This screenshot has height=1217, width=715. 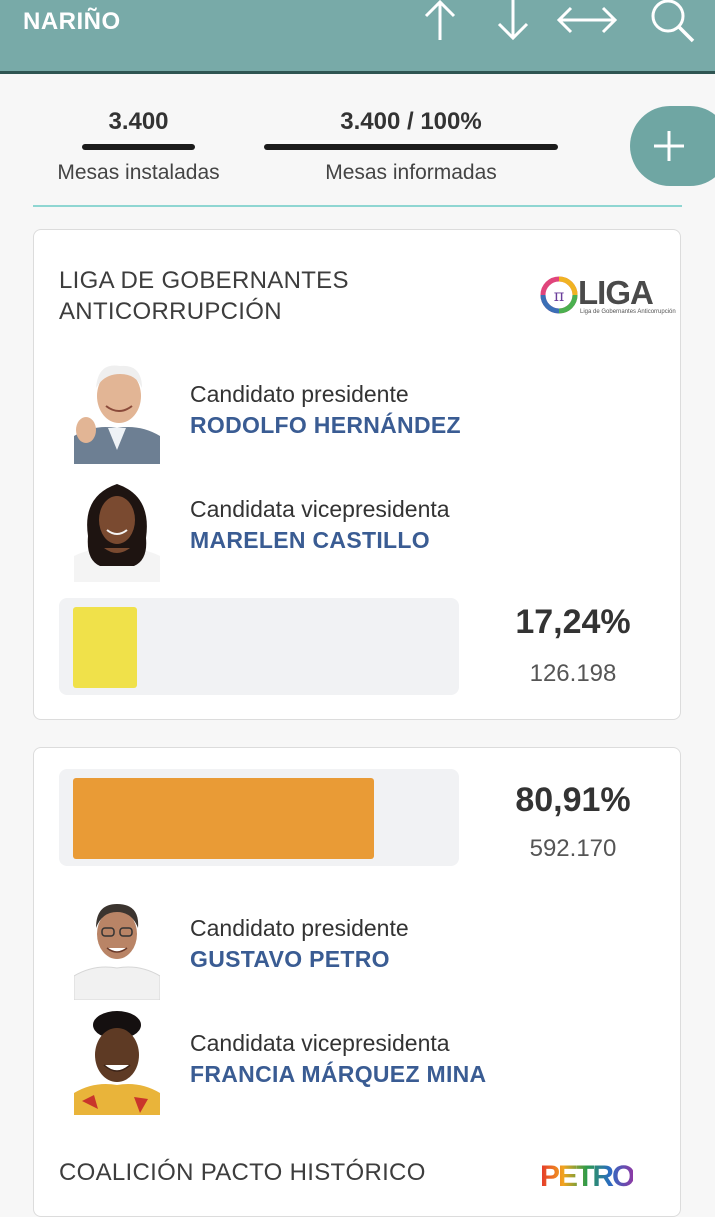 I want to click on vote-percentage: 80,91%, so click(x=573, y=800).